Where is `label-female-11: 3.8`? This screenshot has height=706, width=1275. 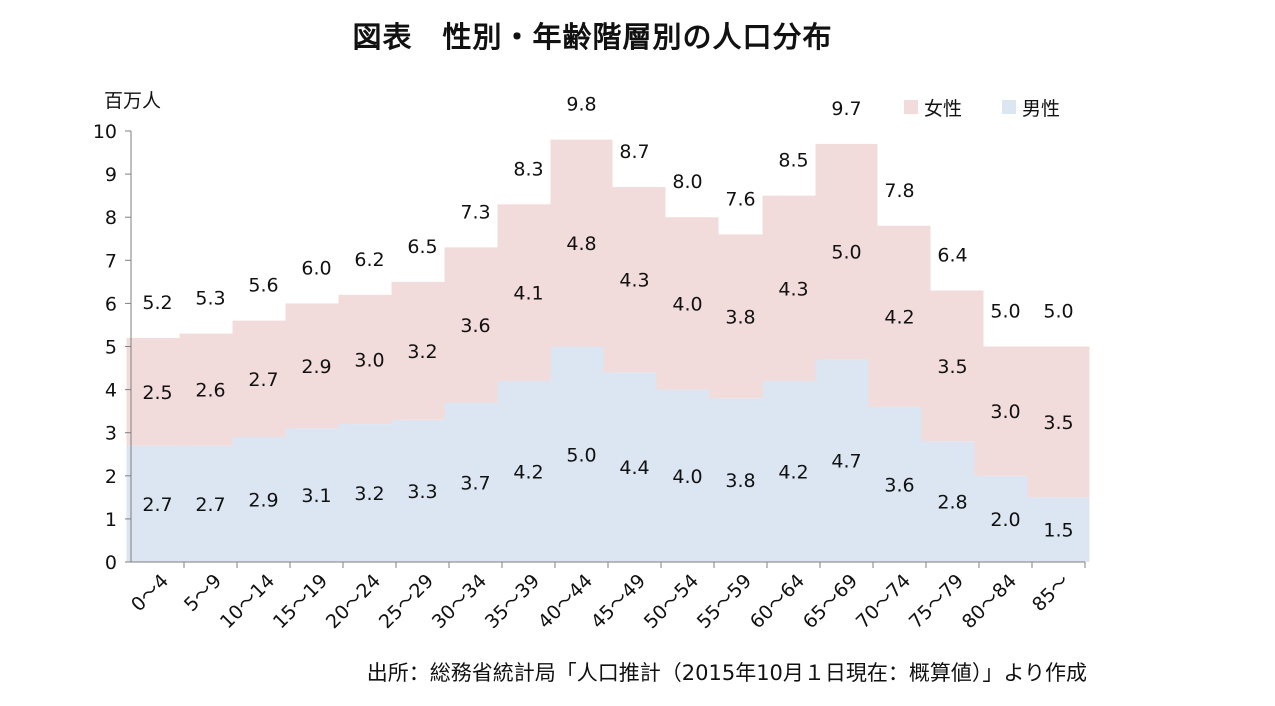
label-female-11: 3.8 is located at coordinates (740, 317).